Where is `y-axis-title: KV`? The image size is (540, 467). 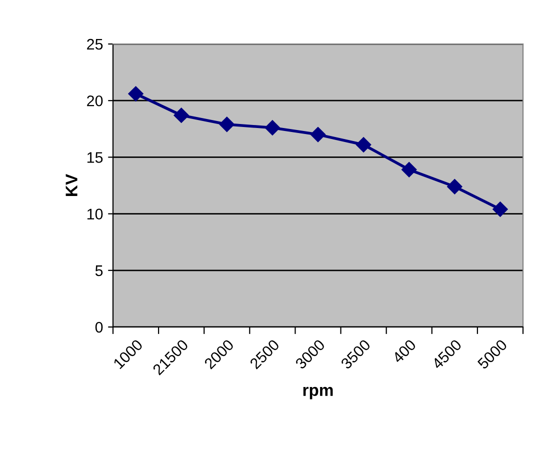 y-axis-title: KV is located at coordinates (72, 185).